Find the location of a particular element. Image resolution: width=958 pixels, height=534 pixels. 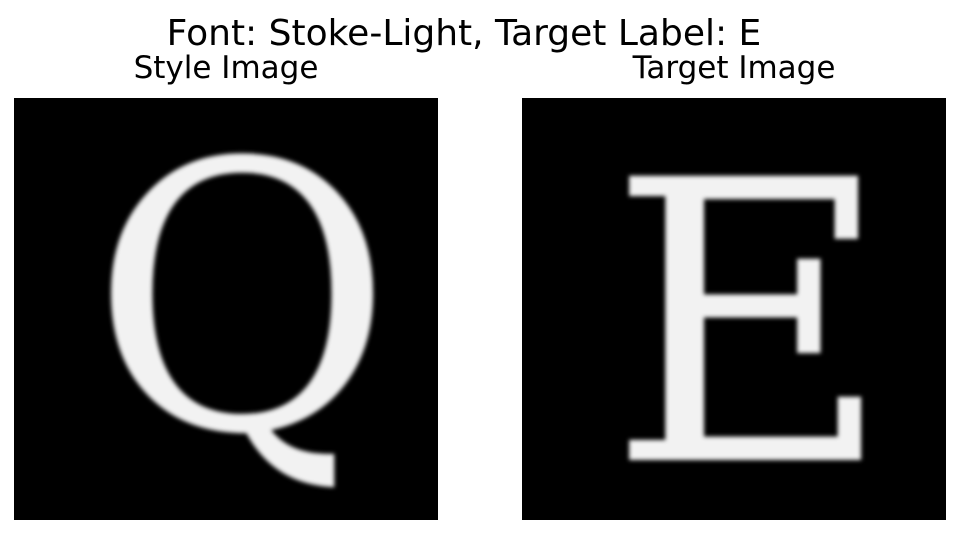

figure-title: Font: Stoke-Light, Target Label: E is located at coordinates (464, 33).